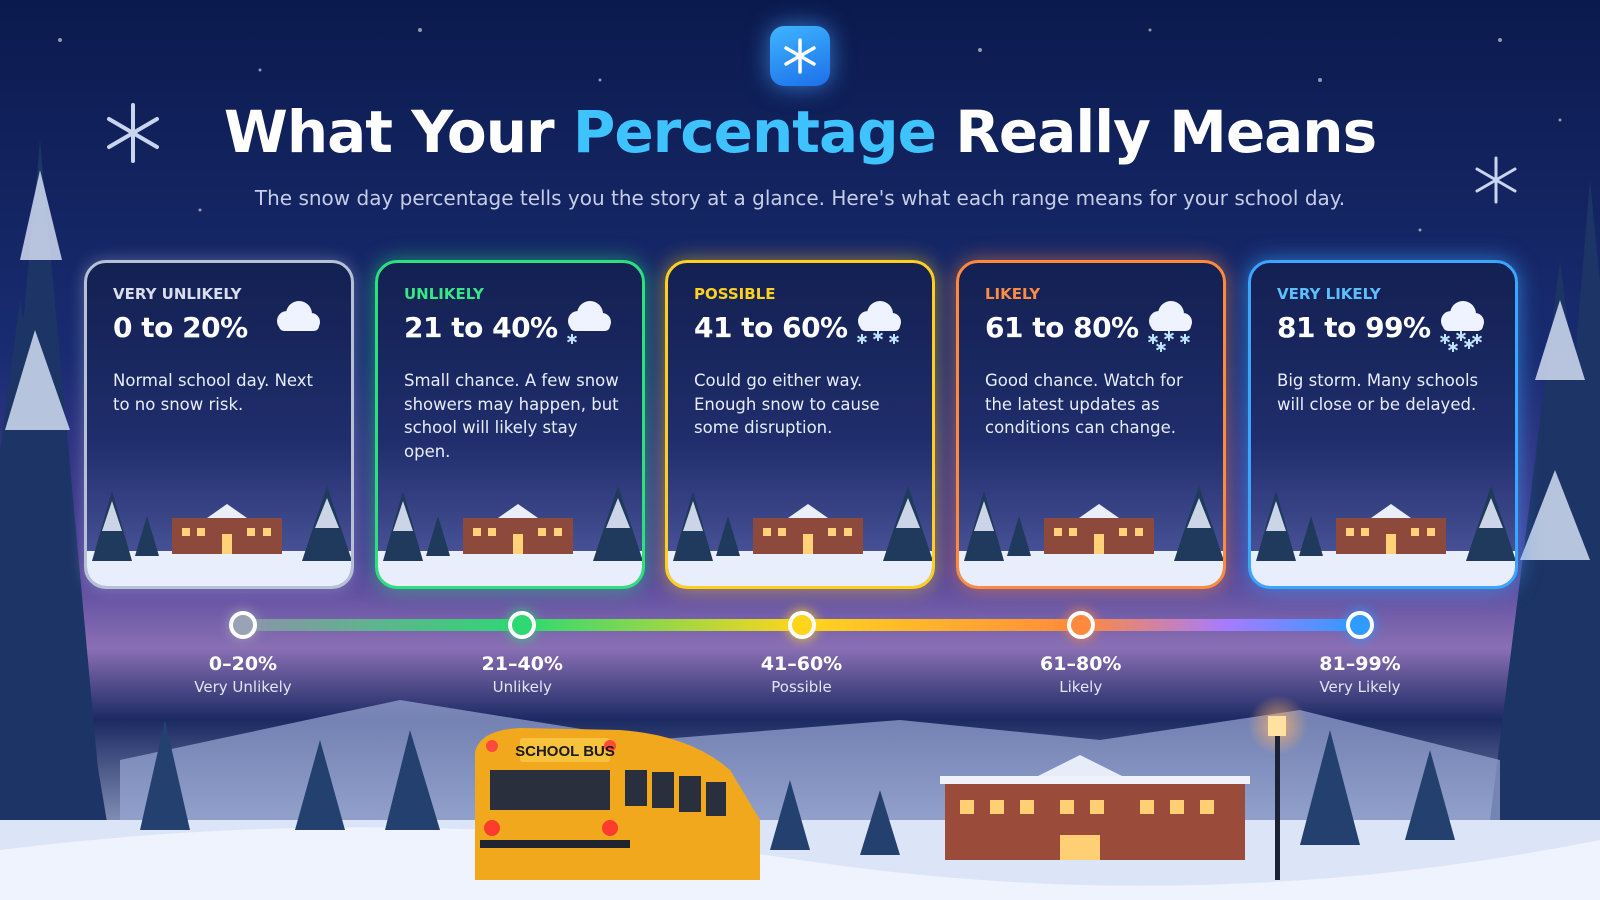 Image resolution: width=1600 pixels, height=900 pixels. I want to click on timeline-name: Unlikely, so click(522, 687).